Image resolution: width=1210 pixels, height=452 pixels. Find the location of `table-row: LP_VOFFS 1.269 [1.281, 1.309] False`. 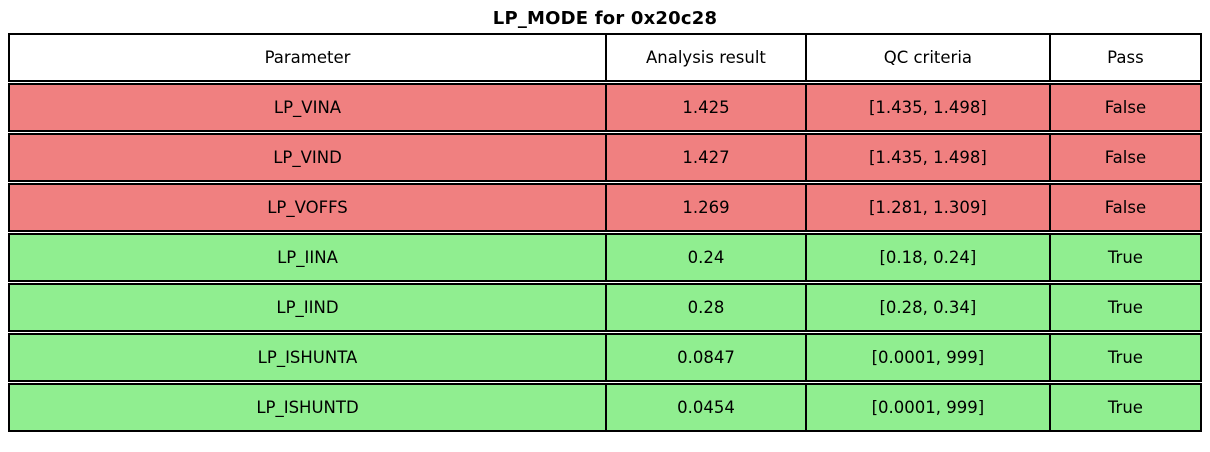

table-row: LP_VOFFS 1.269 [1.281, 1.309] False is located at coordinates (605, 207).